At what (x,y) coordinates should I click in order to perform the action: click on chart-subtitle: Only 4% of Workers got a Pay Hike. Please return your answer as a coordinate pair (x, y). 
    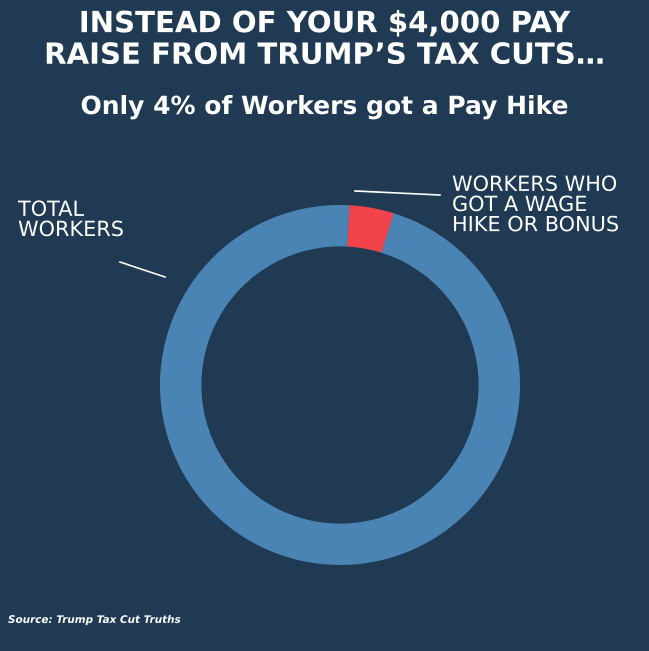
    Looking at the image, I should click on (325, 107).